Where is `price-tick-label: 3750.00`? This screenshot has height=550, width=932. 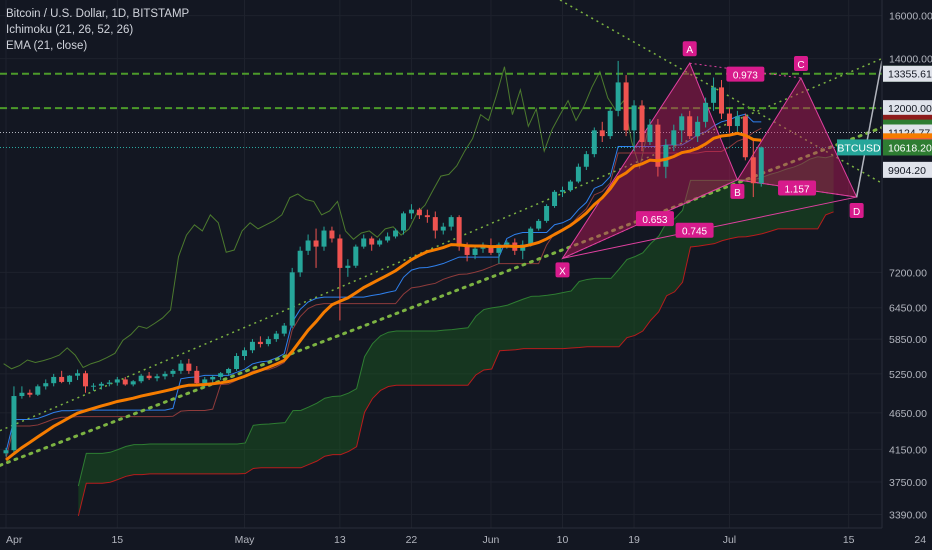
price-tick-label: 3750.00 is located at coordinates (908, 483).